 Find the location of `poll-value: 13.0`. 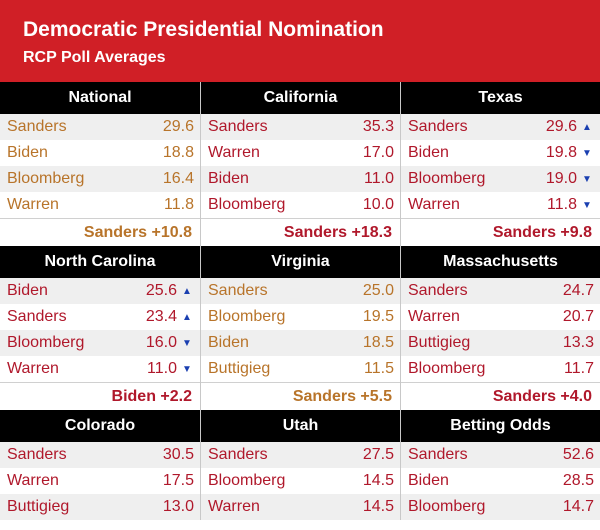

poll-value: 13.0 is located at coordinates (178, 507).